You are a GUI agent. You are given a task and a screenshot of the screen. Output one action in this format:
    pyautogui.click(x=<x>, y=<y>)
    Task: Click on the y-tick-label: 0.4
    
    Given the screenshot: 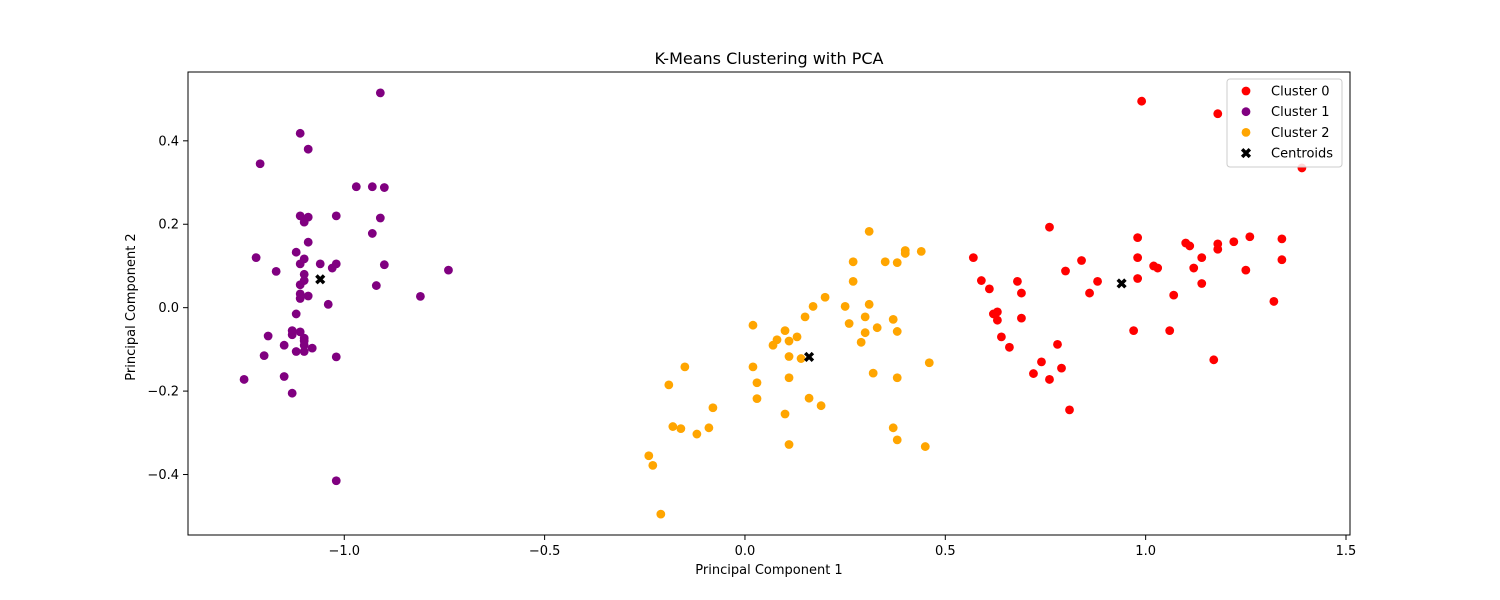 What is the action you would take?
    pyautogui.click(x=168, y=141)
    